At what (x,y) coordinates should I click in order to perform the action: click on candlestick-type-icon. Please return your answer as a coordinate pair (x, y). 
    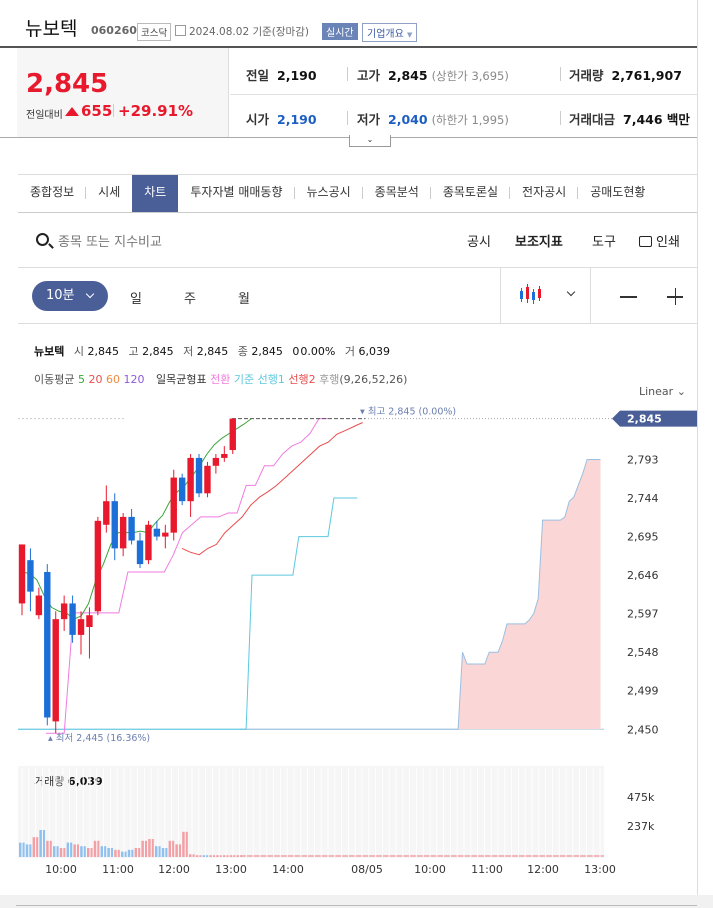
    Looking at the image, I should click on (531, 295).